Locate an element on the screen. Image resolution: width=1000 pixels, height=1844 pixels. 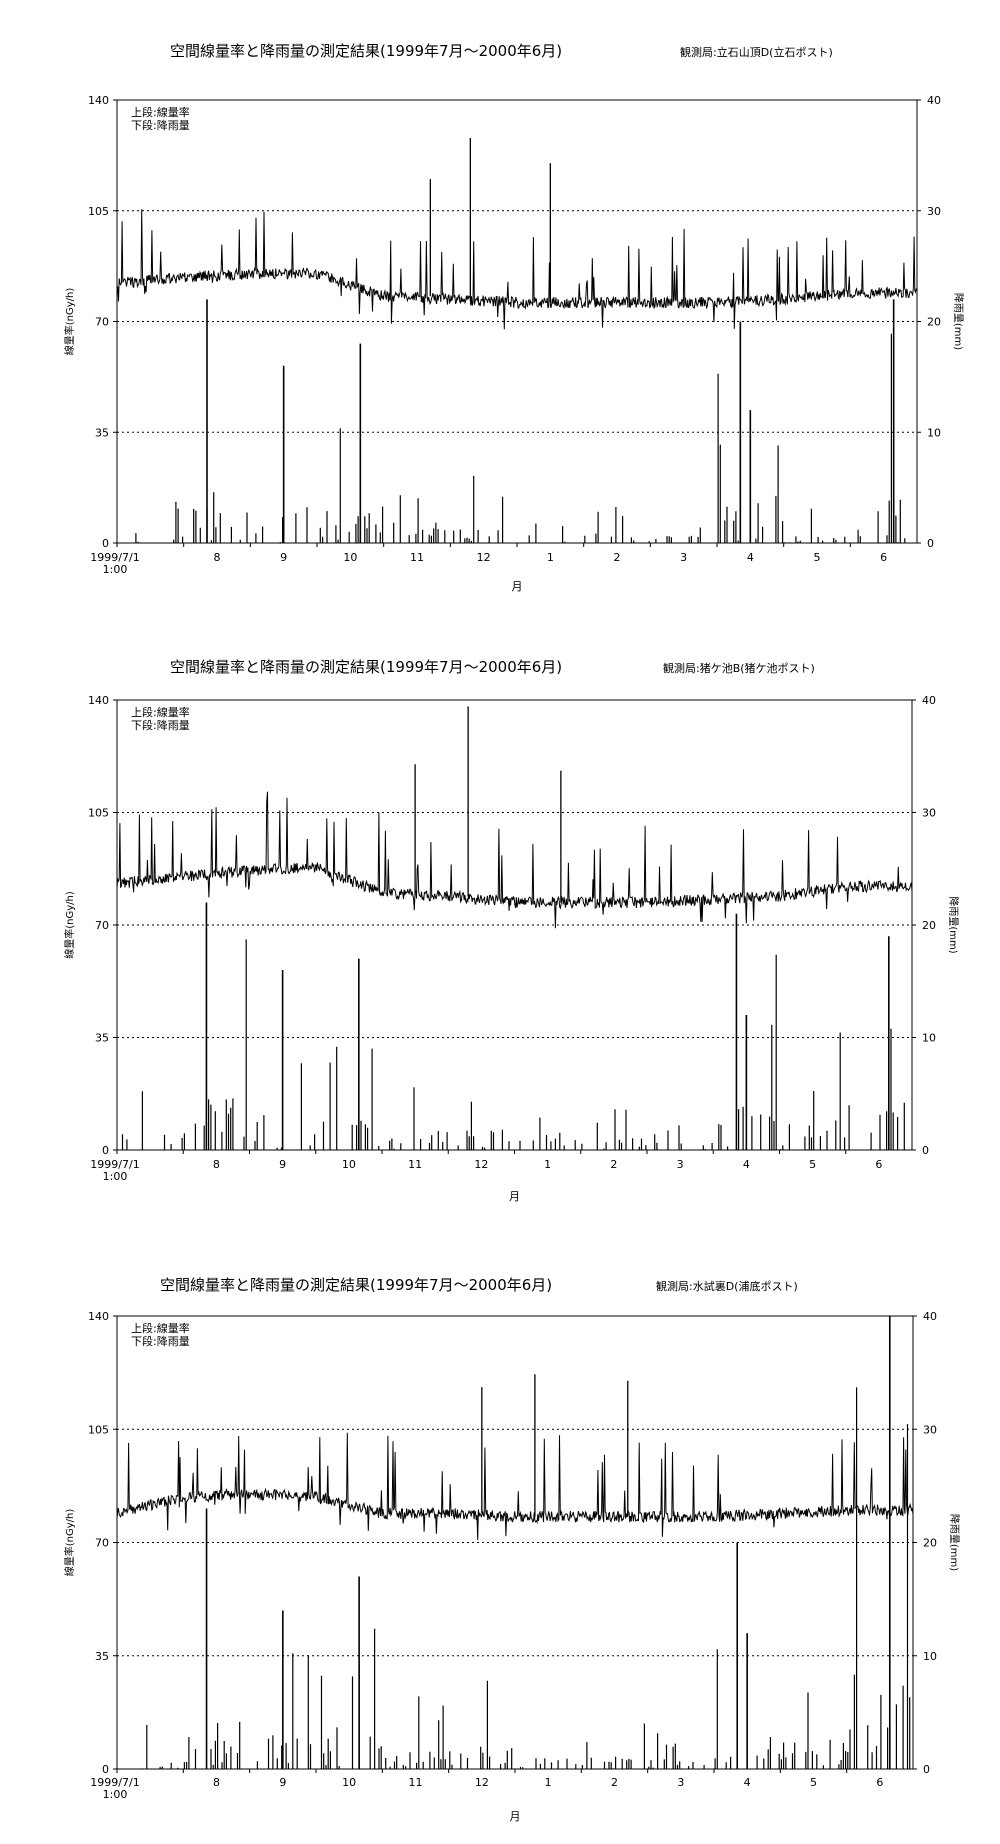
station-label: 観測局:水試裏D(浦底ポスト) is located at coordinates (727, 1286).